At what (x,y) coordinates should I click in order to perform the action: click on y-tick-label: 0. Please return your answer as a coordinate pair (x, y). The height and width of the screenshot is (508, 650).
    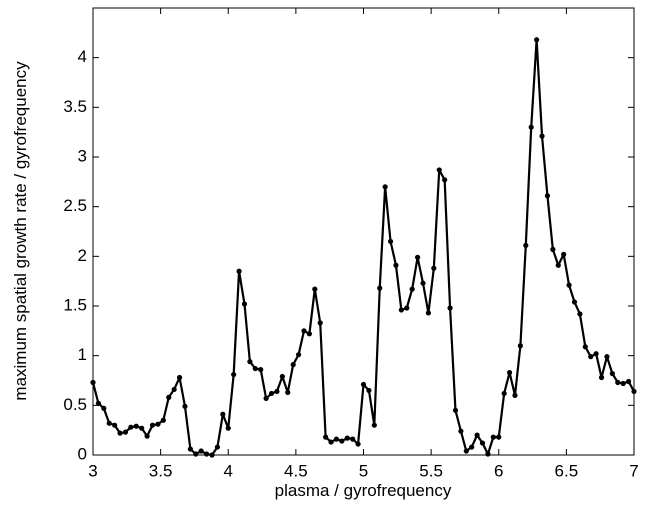
    Looking at the image, I should click on (82, 453).